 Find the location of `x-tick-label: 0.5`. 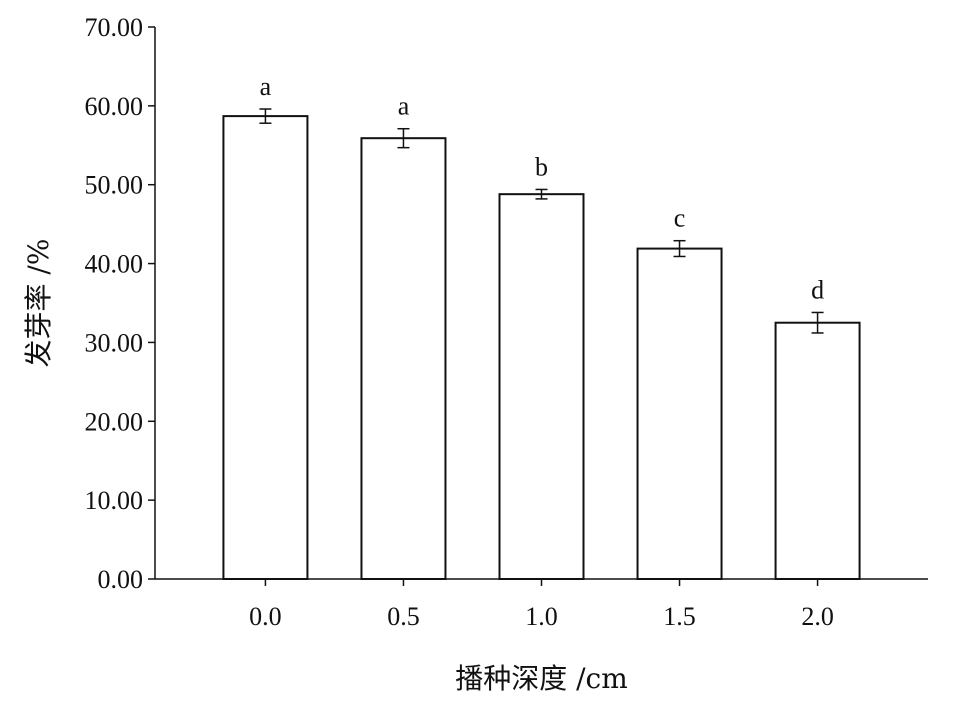

x-tick-label: 0.5 is located at coordinates (403, 616).